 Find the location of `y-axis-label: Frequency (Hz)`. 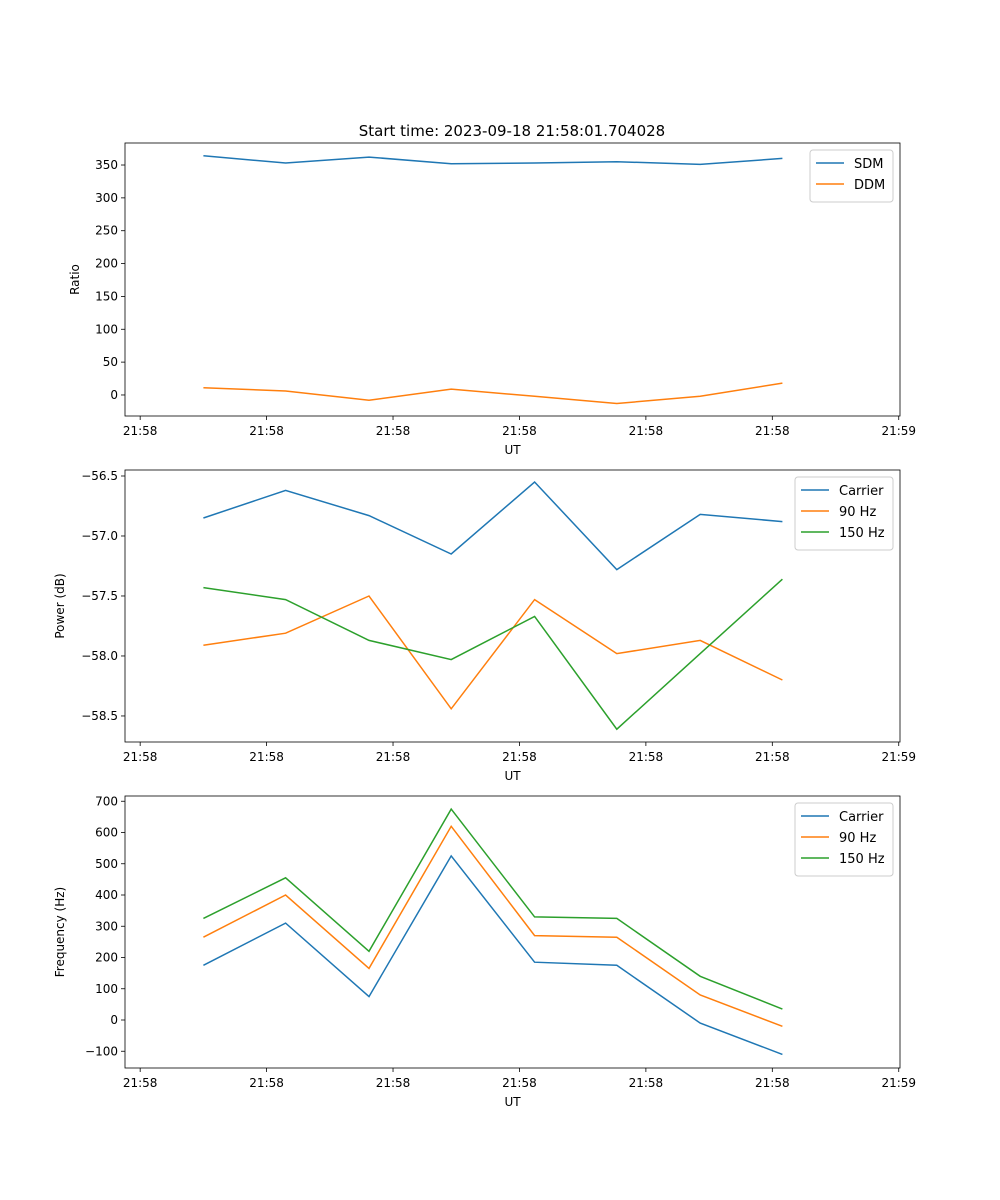

y-axis-label: Frequency (Hz) is located at coordinates (60, 932).